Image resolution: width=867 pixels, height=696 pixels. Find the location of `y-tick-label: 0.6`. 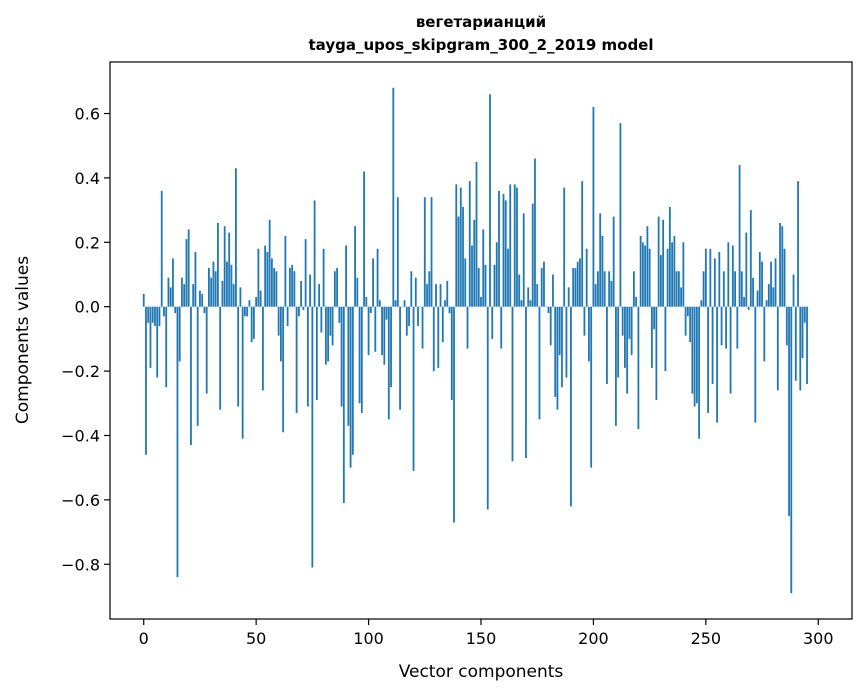

y-tick-label: 0.6 is located at coordinates (87, 114).